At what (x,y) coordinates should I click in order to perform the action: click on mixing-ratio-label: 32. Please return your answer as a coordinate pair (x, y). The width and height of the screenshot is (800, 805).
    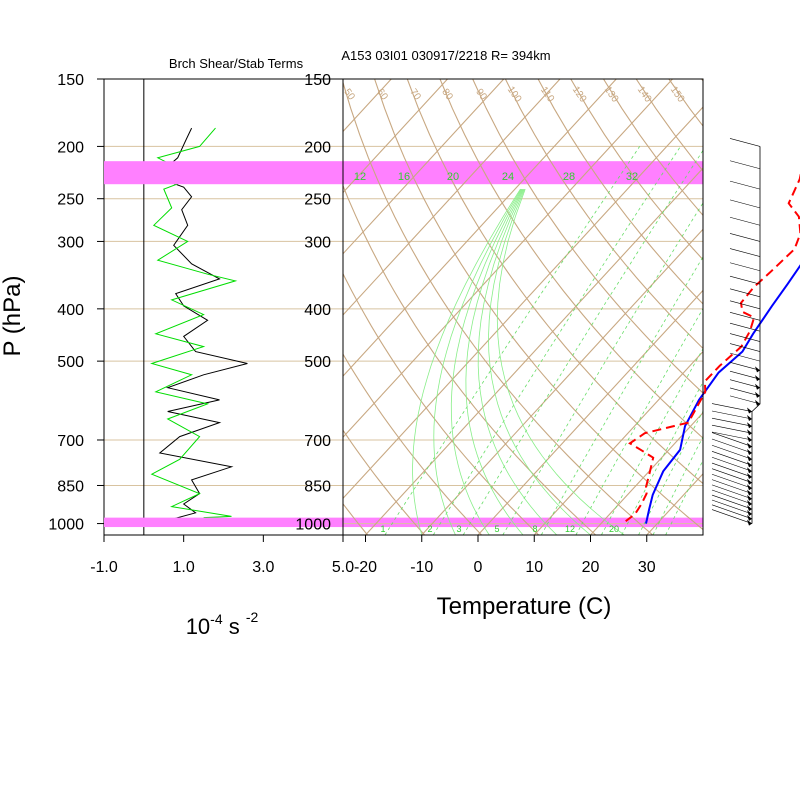
    Looking at the image, I should click on (632, 177).